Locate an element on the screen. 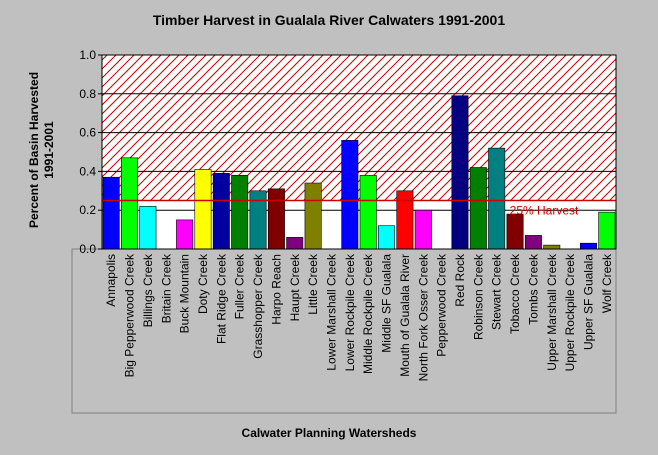  y-tick-label: 0.6 is located at coordinates (87, 133).